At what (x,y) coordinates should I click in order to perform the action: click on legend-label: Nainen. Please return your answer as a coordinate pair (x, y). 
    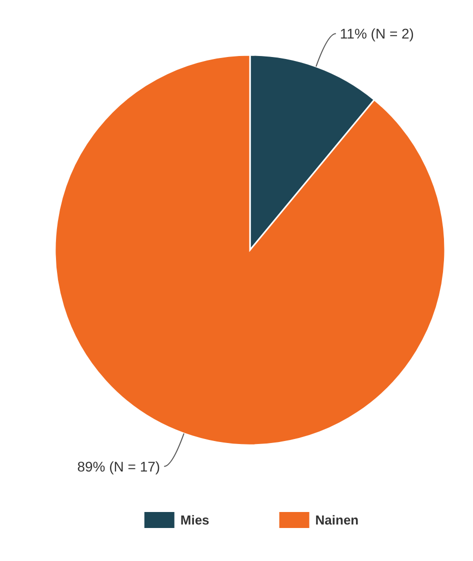
    Looking at the image, I should click on (337, 520).